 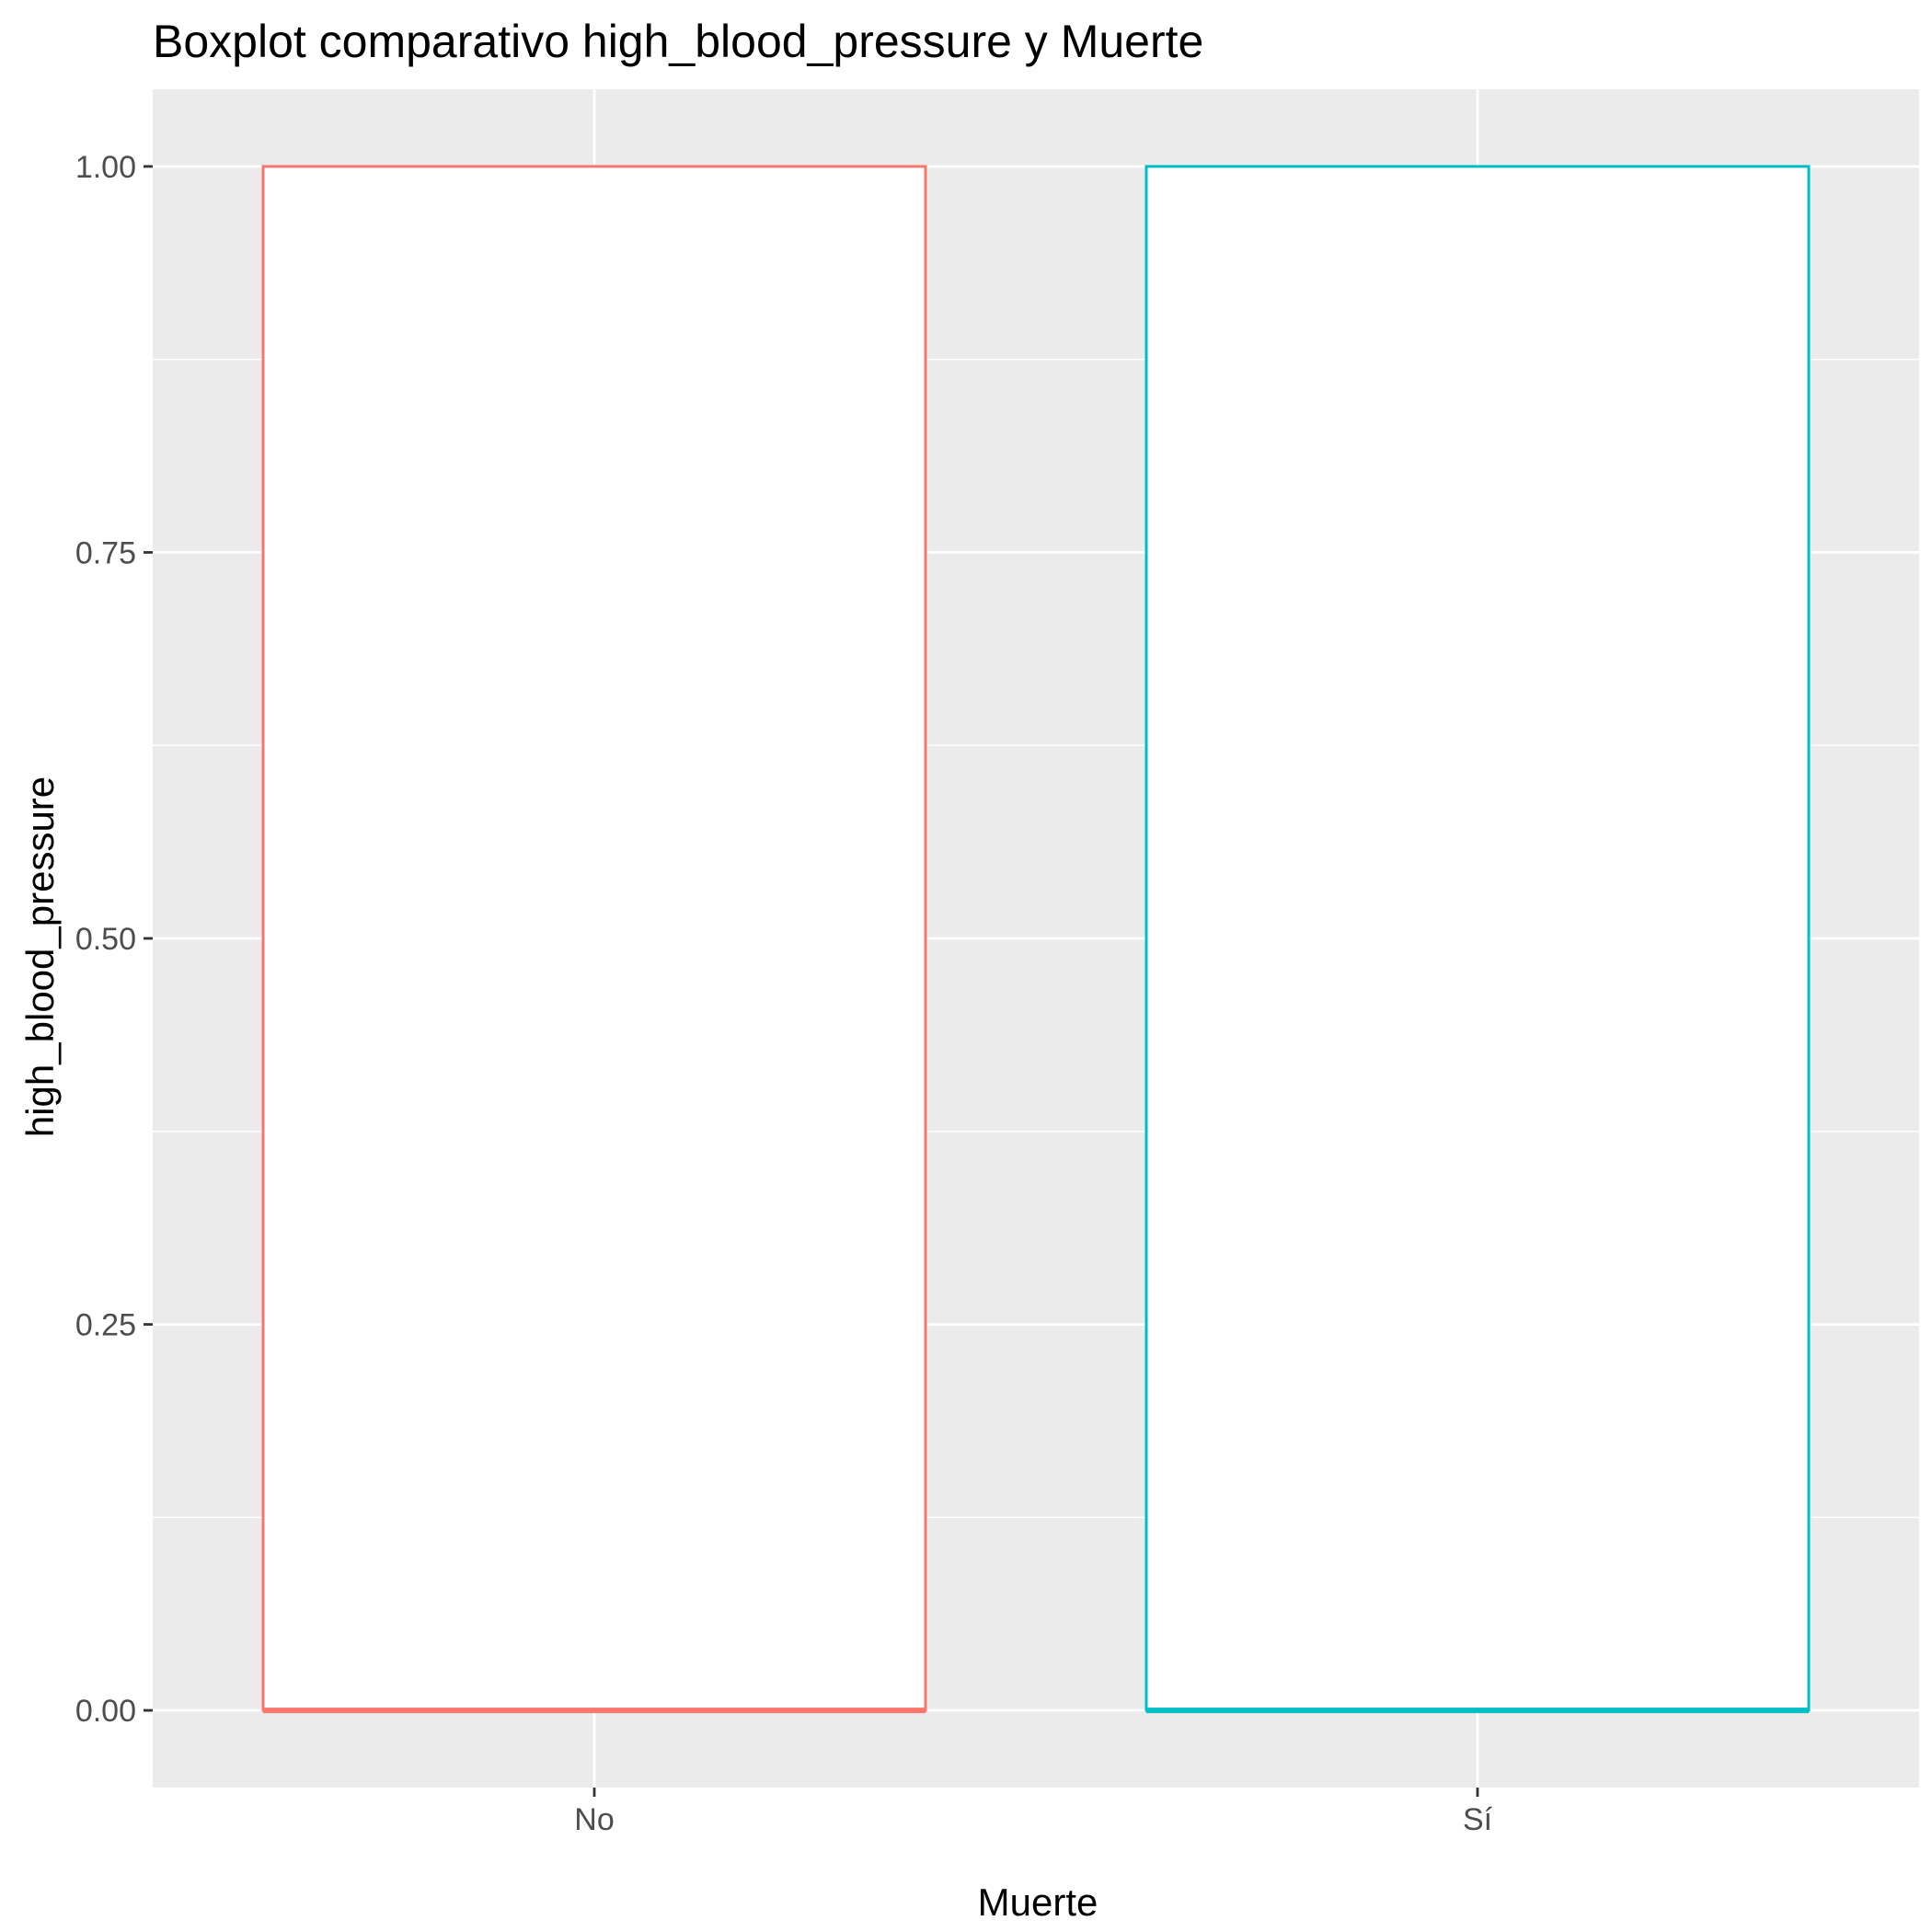 What do you see at coordinates (105, 939) in the screenshot?
I see `y-tick-label: 0.50` at bounding box center [105, 939].